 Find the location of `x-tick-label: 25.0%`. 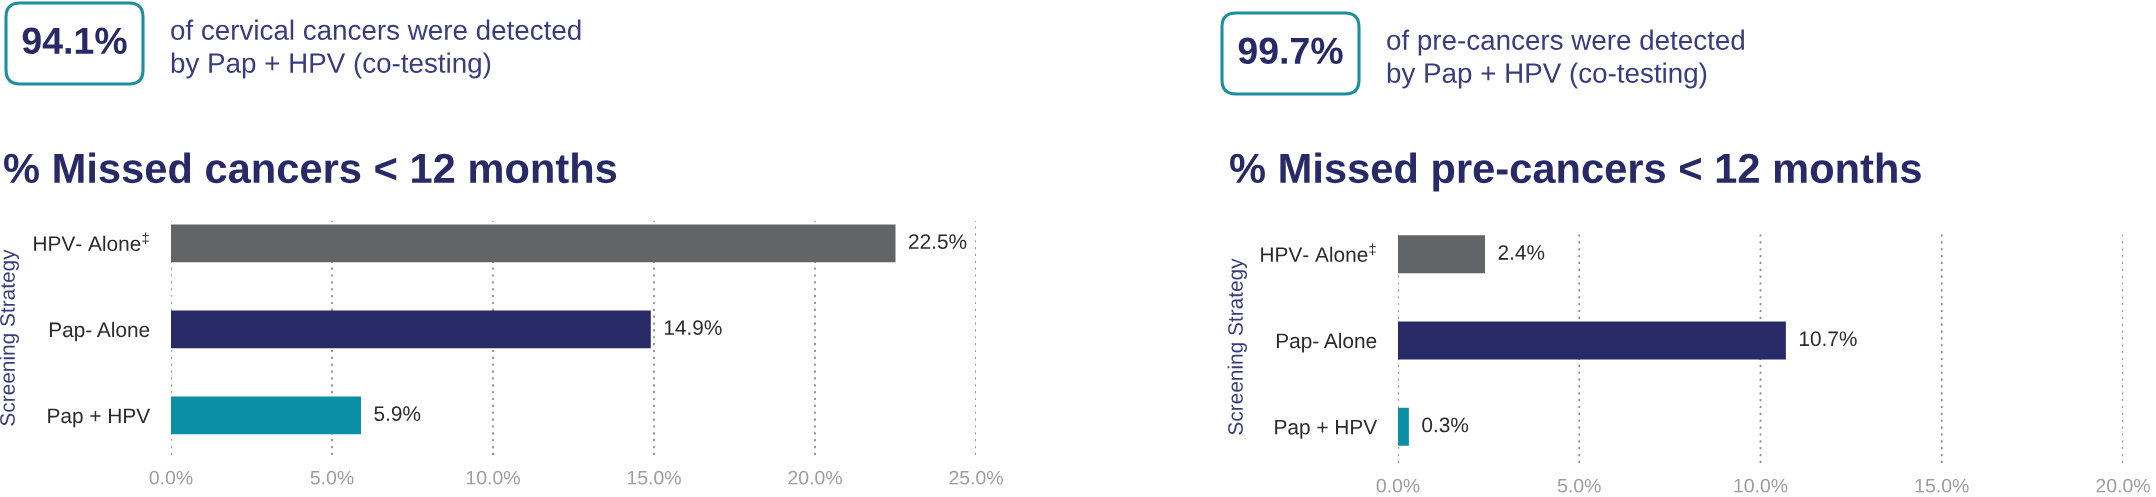

x-tick-label: 25.0% is located at coordinates (976, 477).